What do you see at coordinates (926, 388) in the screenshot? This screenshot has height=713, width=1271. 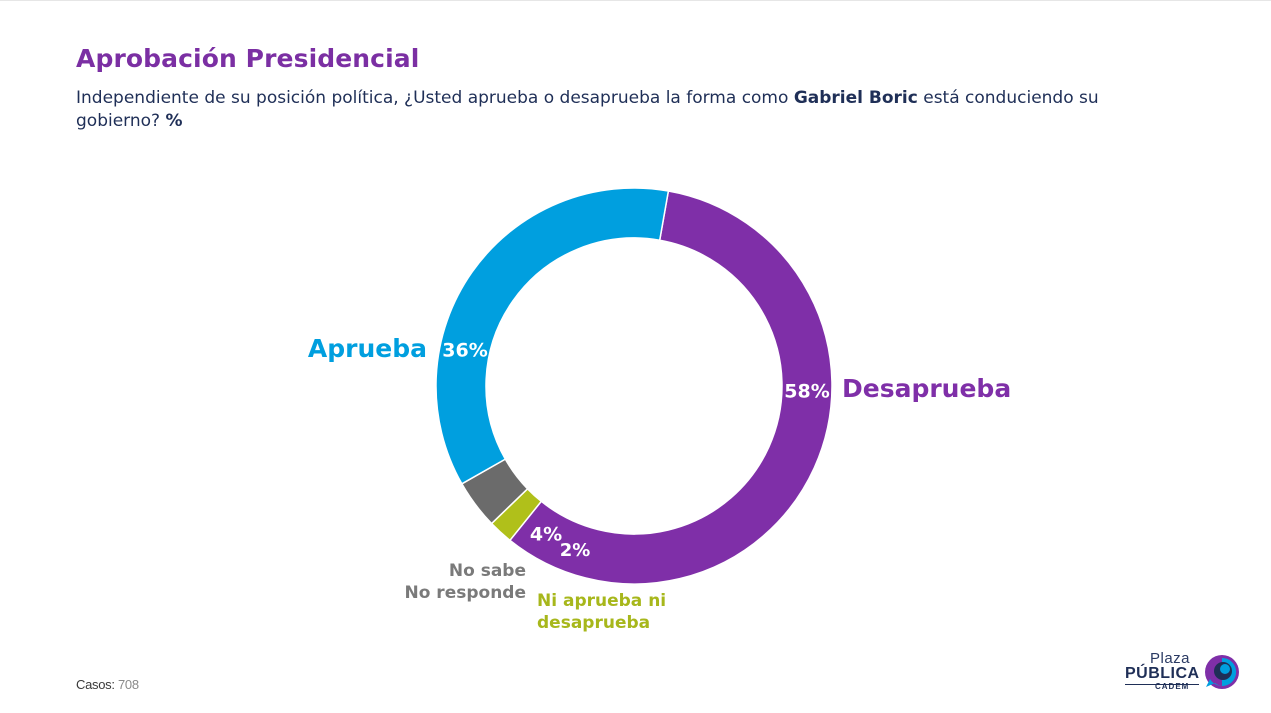 I see `category-label-desaprueba: Desaprueba` at bounding box center [926, 388].